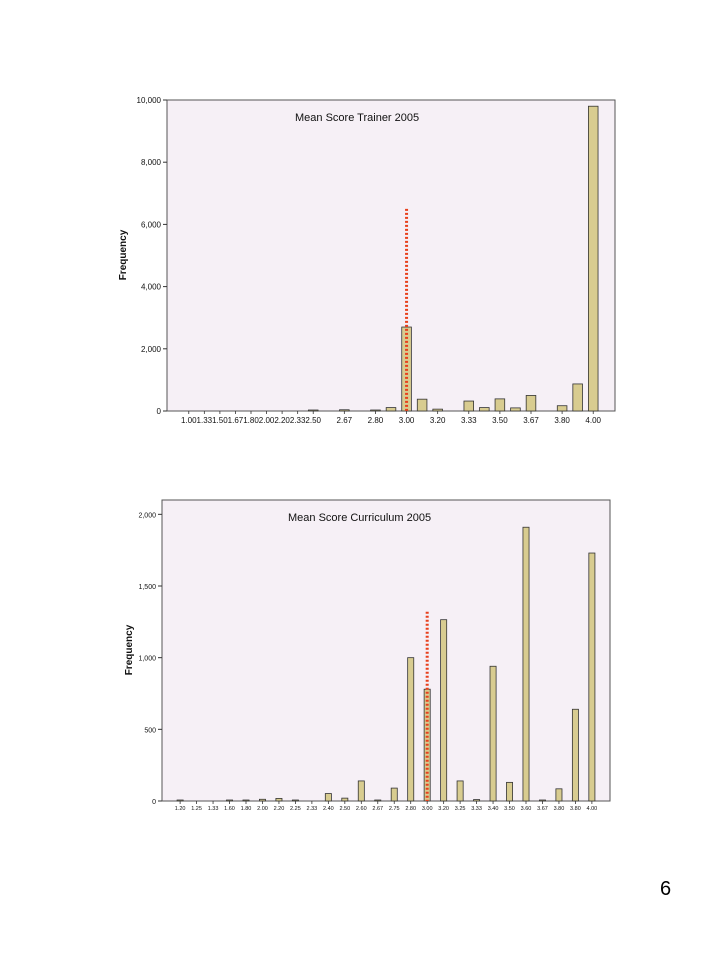  Describe the element at coordinates (149, 100) in the screenshot. I see `y-tick-label: 10,000` at that location.